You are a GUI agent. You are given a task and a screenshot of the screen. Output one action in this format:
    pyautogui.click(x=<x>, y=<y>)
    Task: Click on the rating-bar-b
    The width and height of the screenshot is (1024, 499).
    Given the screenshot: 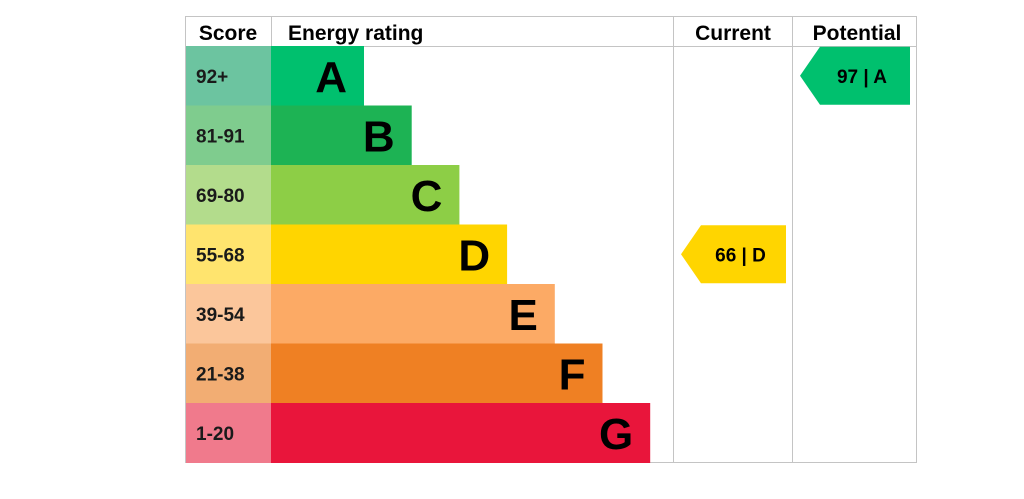 What is the action you would take?
    pyautogui.click(x=341, y=135)
    